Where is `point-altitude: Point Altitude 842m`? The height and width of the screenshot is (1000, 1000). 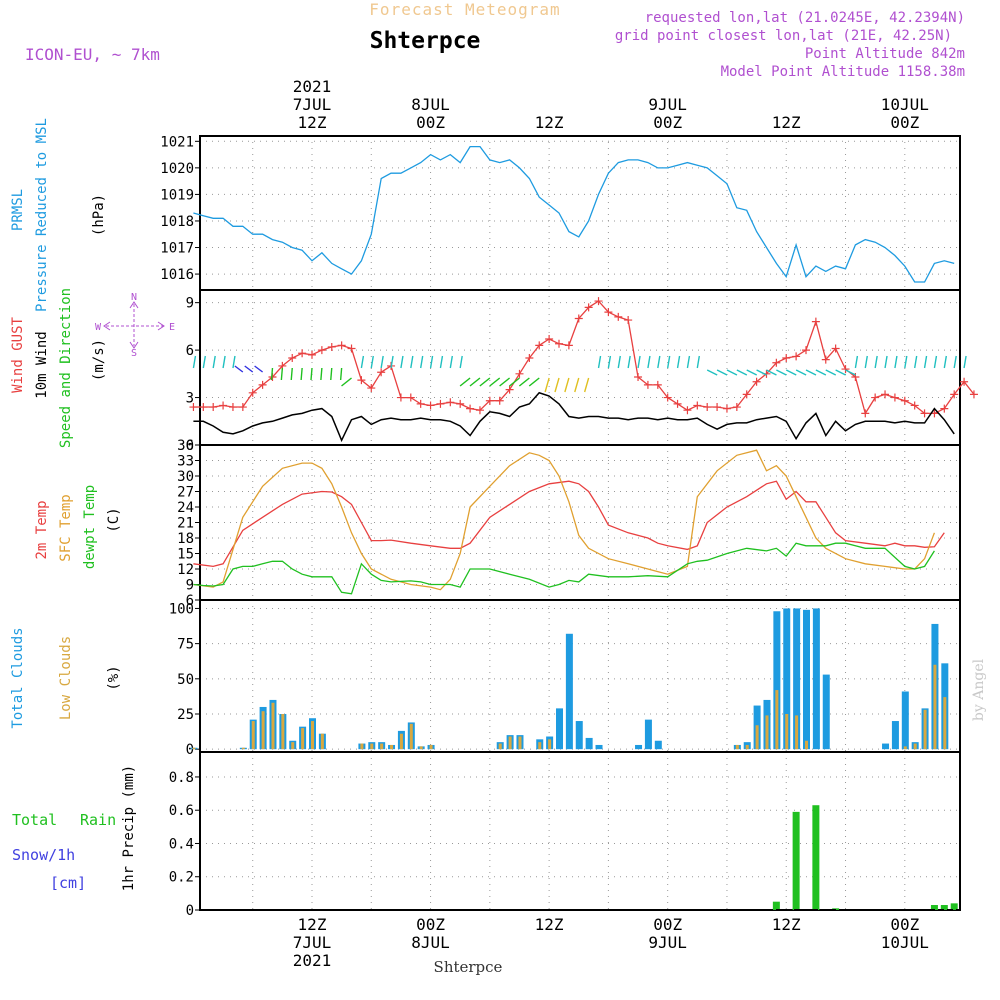 point-altitude: Point Altitude 842m is located at coordinates (885, 54).